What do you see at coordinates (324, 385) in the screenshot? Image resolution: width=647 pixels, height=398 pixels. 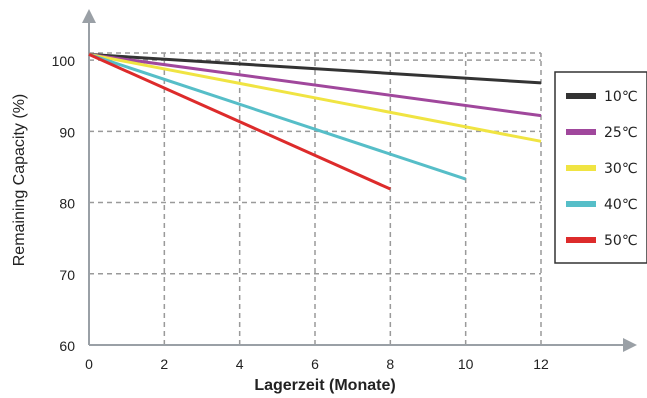 I see `x-axis-title: Lagerzeit (Monate)` at bounding box center [324, 385].